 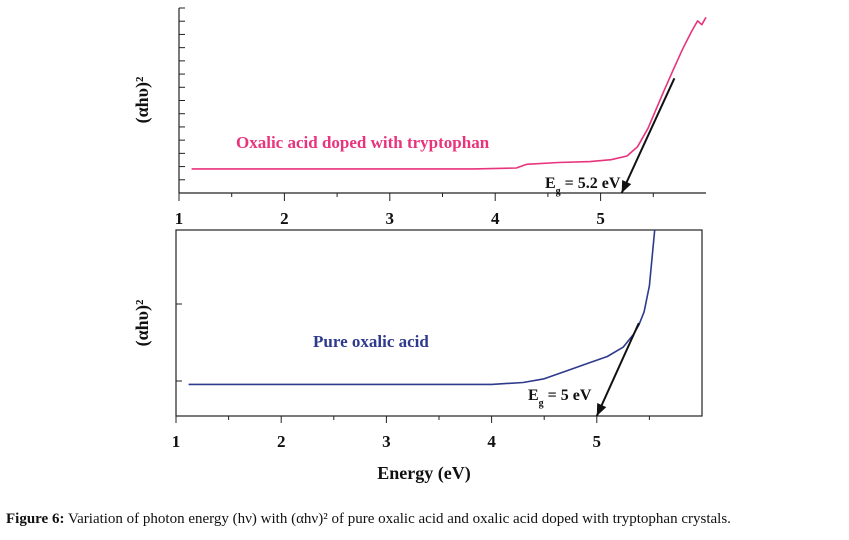 What do you see at coordinates (35, 519) in the screenshot?
I see `caption-label: Figure 6:` at bounding box center [35, 519].